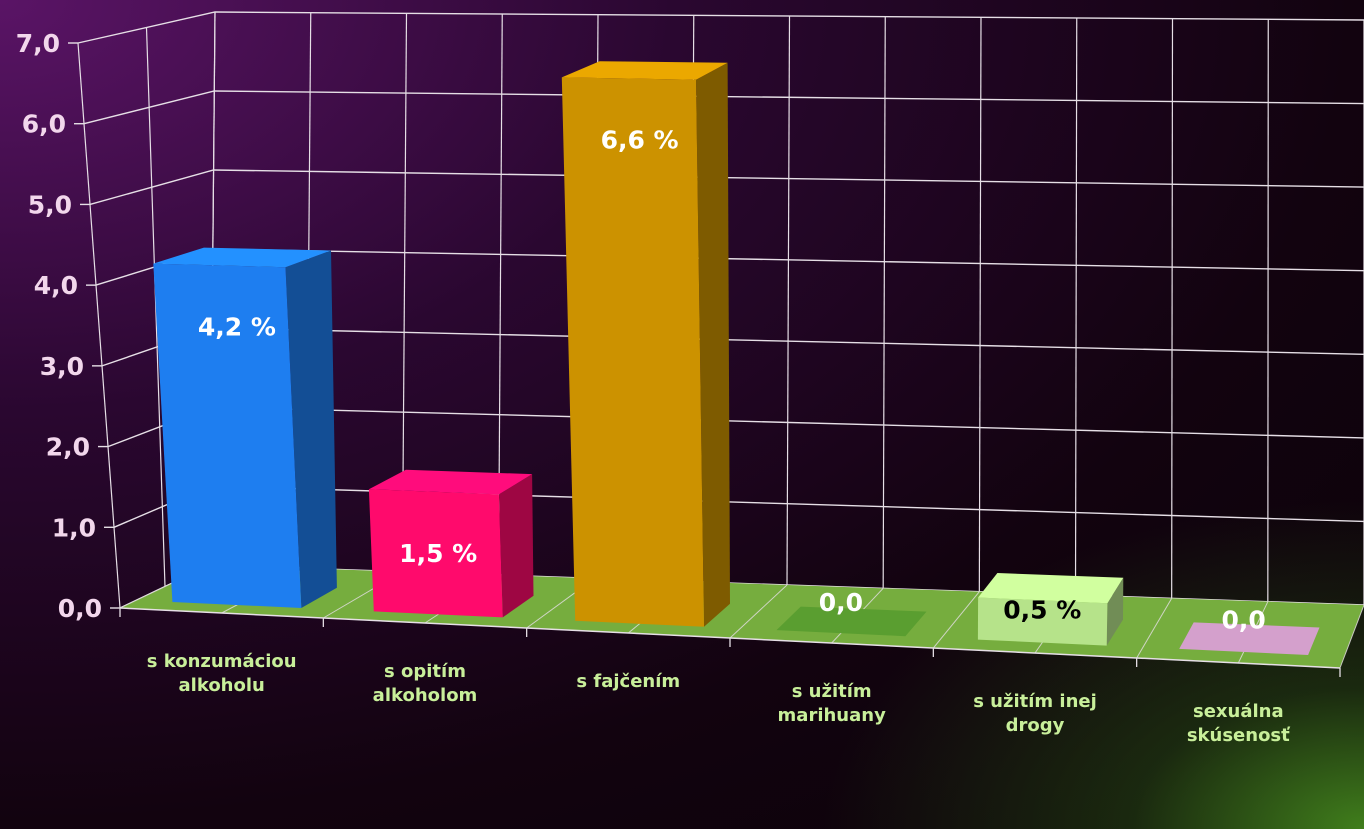 Image resolution: width=1364 pixels, height=829 pixels. I want to click on bar-front, so click(633, 351).